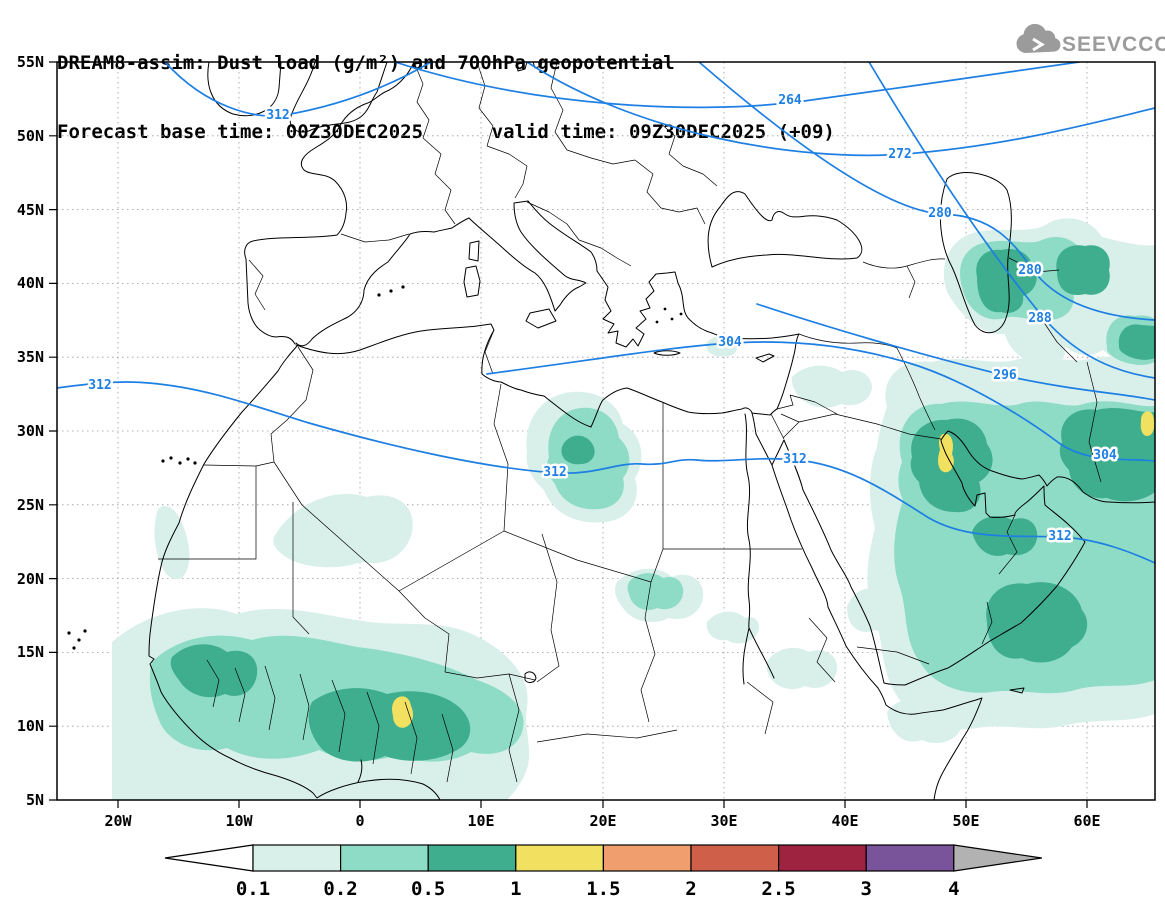 The image size is (1165, 907). I want to click on lat-axis-ticks, so click(53, 431).